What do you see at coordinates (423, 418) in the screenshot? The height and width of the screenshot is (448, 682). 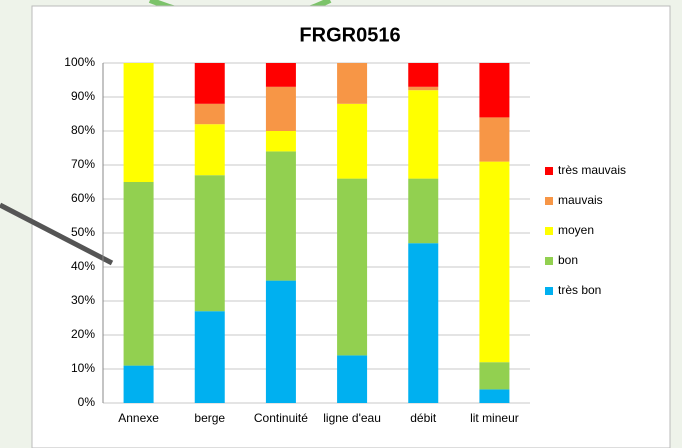 I see `x-tick-label: débit` at bounding box center [423, 418].